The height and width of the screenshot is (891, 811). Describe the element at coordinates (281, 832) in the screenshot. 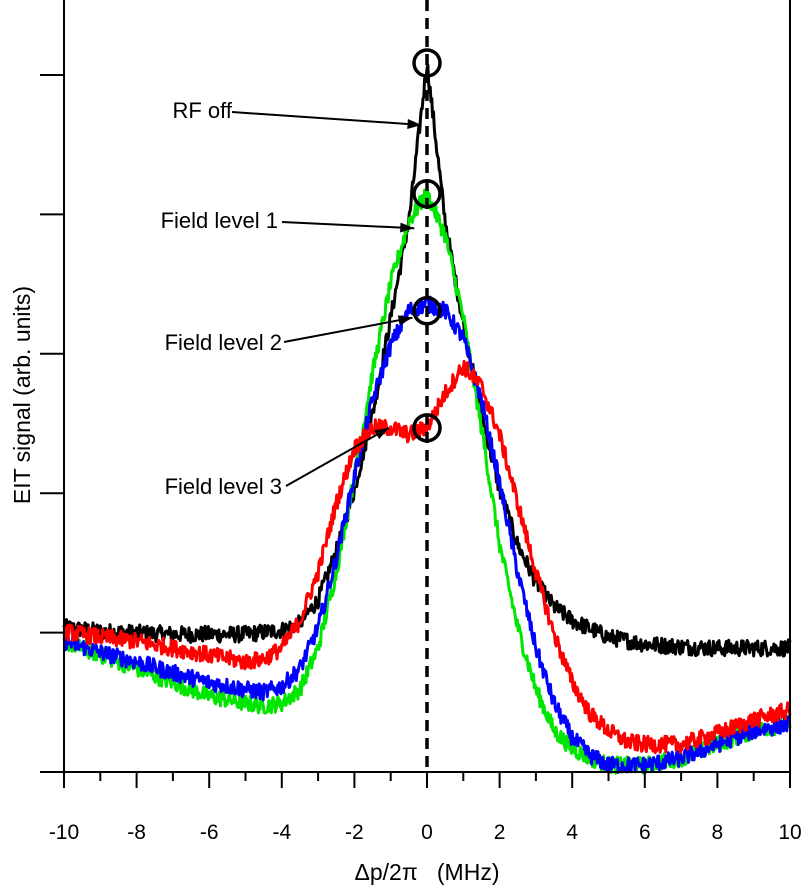

I see `x-tick-label: -4` at that location.